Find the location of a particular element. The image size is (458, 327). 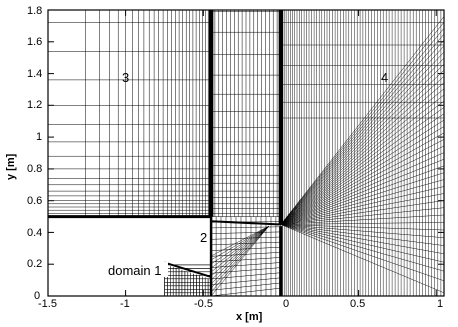

domain-3-label: 3 is located at coordinates (125, 77).